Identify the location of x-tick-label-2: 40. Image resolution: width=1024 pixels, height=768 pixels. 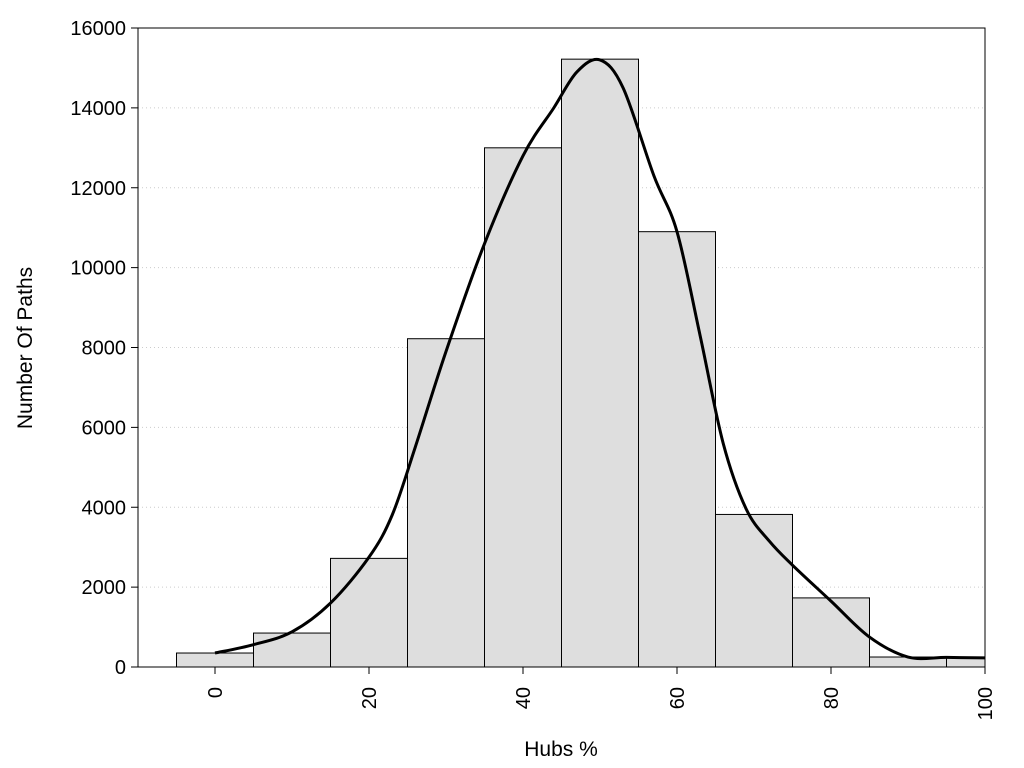
(524, 698).